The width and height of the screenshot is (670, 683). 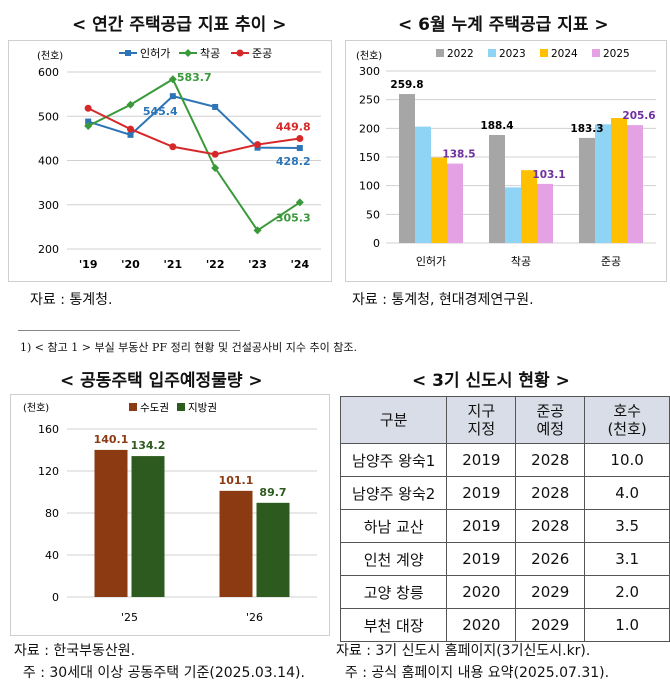 What do you see at coordinates (393, 493) in the screenshot?
I see `table-cell: 남양주 왕숙2` at bounding box center [393, 493].